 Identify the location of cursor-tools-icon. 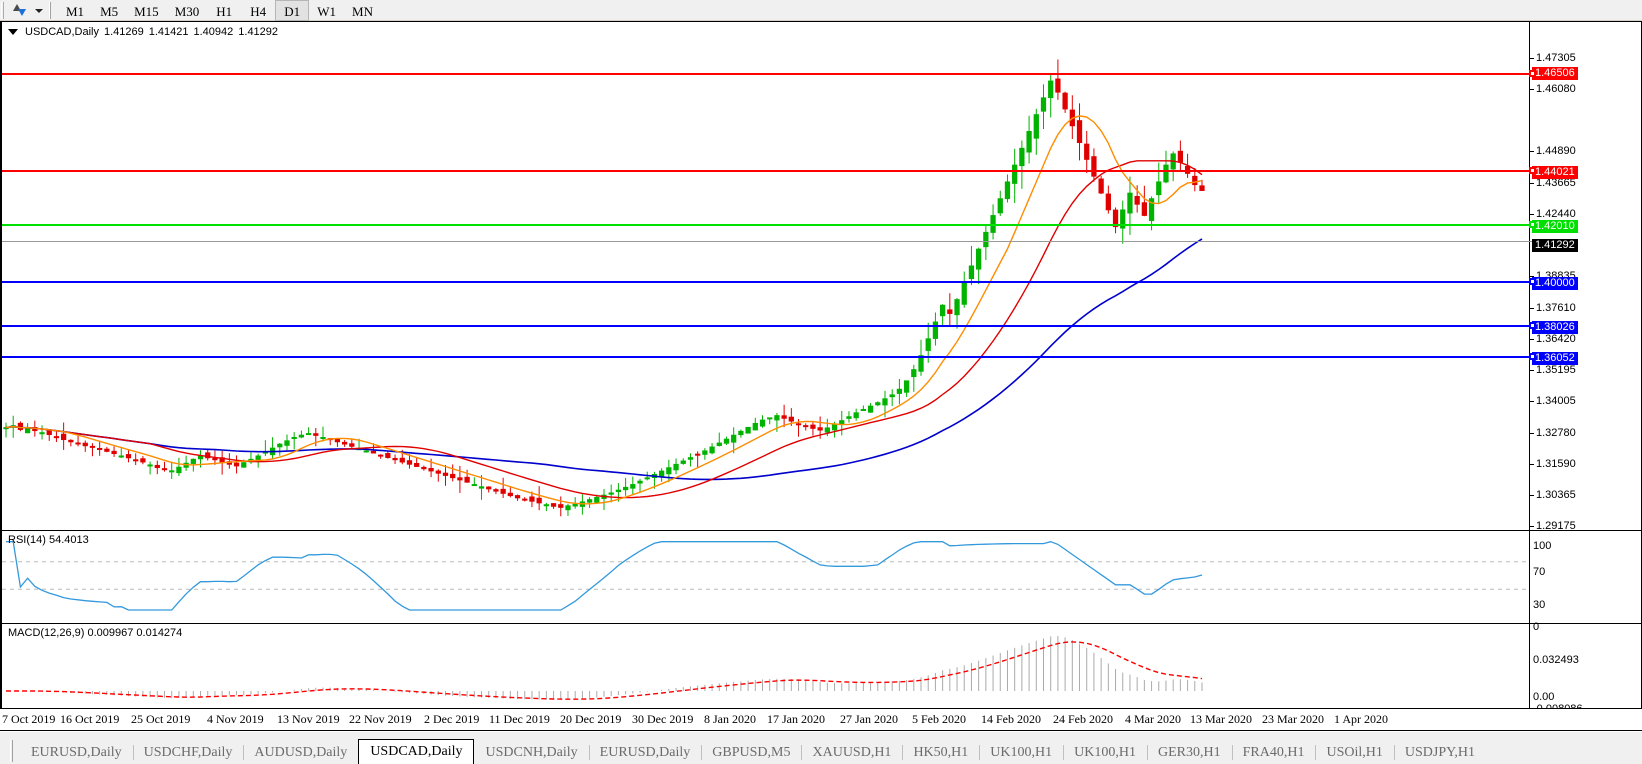
(21, 10).